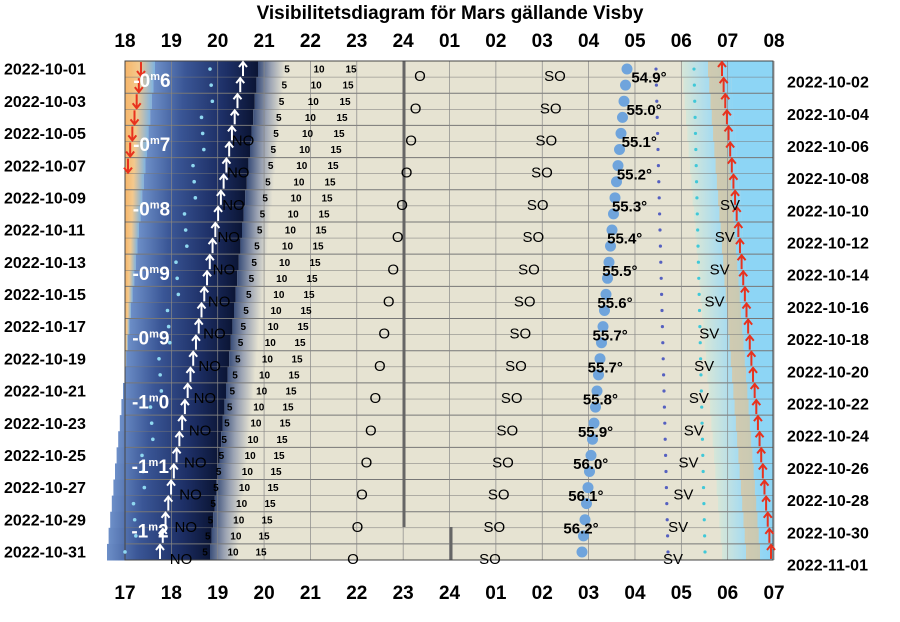  What do you see at coordinates (648, 78) in the screenshot?
I see `transit-altitude-label: 54.9°` at bounding box center [648, 78].